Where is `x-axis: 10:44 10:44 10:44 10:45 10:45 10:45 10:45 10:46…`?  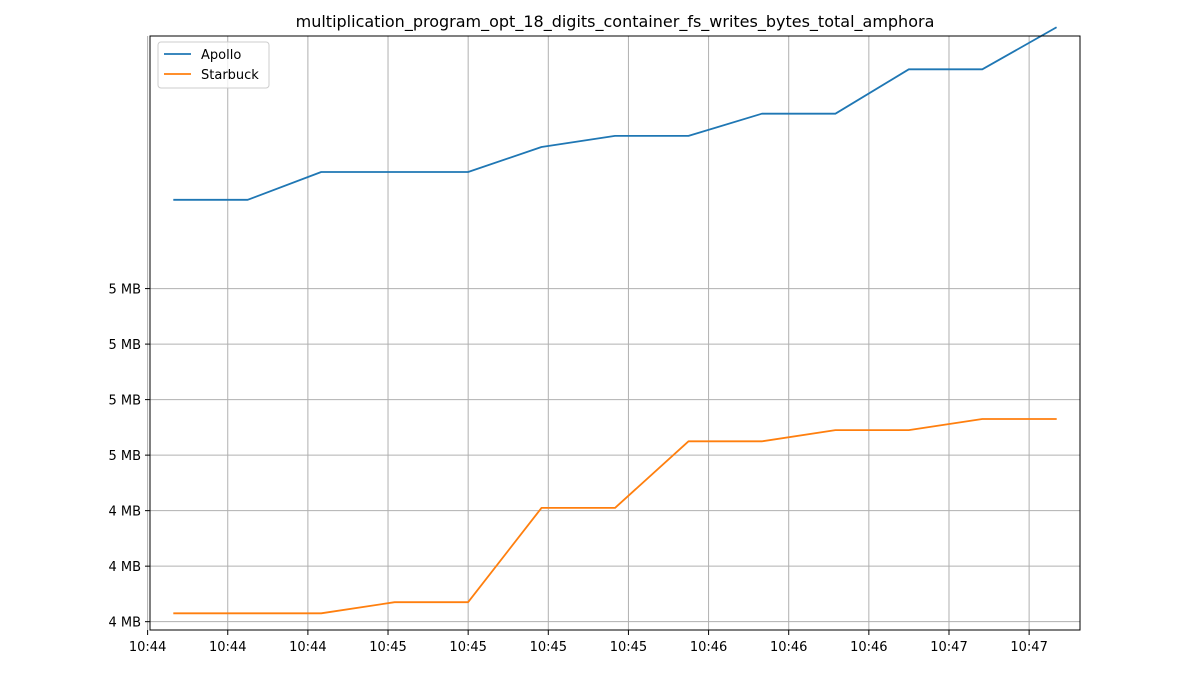
x-axis: 10:44 10:44 10:44 10:45 10:45 10:45 10:45 10:46… is located at coordinates (588, 642).